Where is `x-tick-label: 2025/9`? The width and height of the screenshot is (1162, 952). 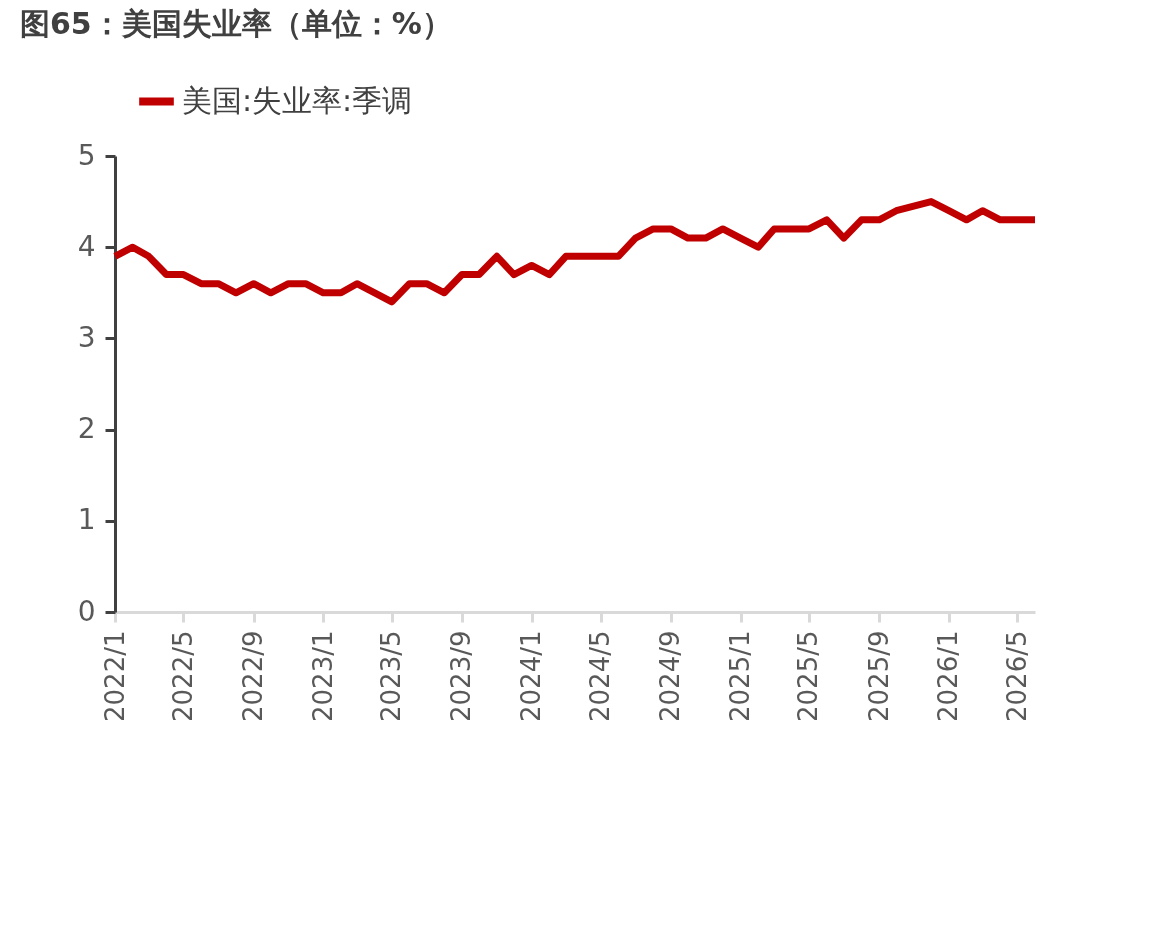 x-tick-label: 2025/9 is located at coordinates (878, 676).